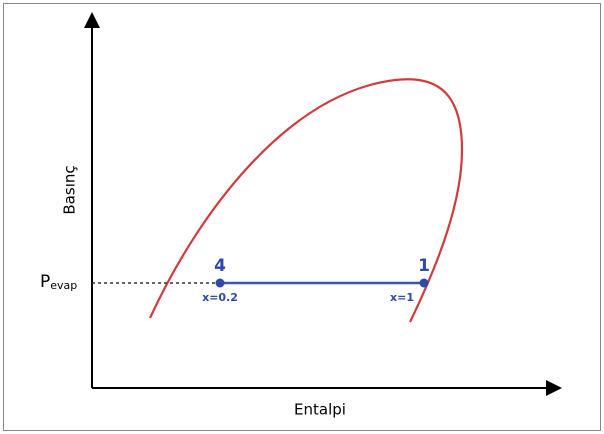  I want to click on pressure-subscript: evap, so click(63, 285).